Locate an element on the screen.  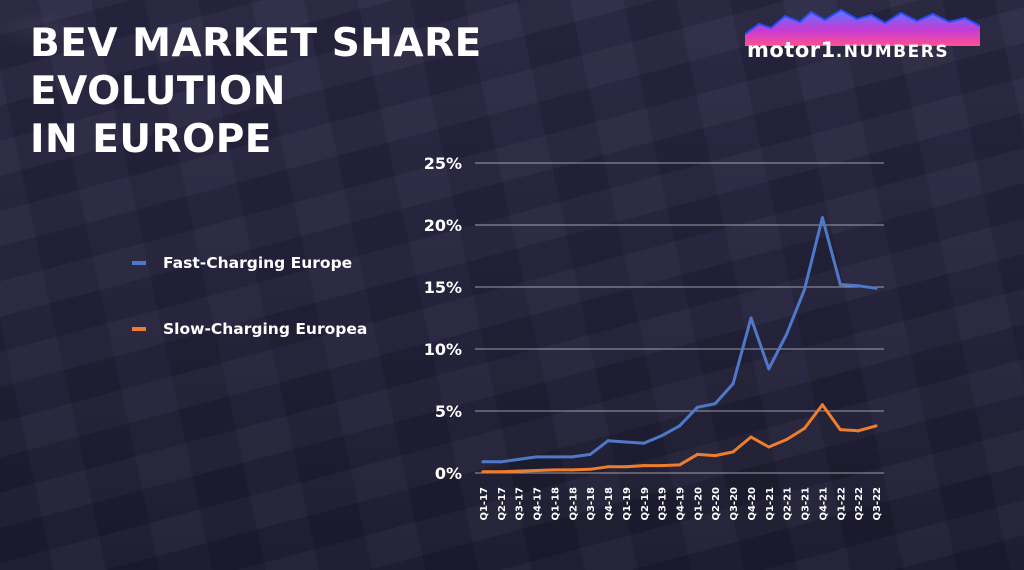
x-tick-label-q2-17: Q2-17 is located at coordinates (502, 504).